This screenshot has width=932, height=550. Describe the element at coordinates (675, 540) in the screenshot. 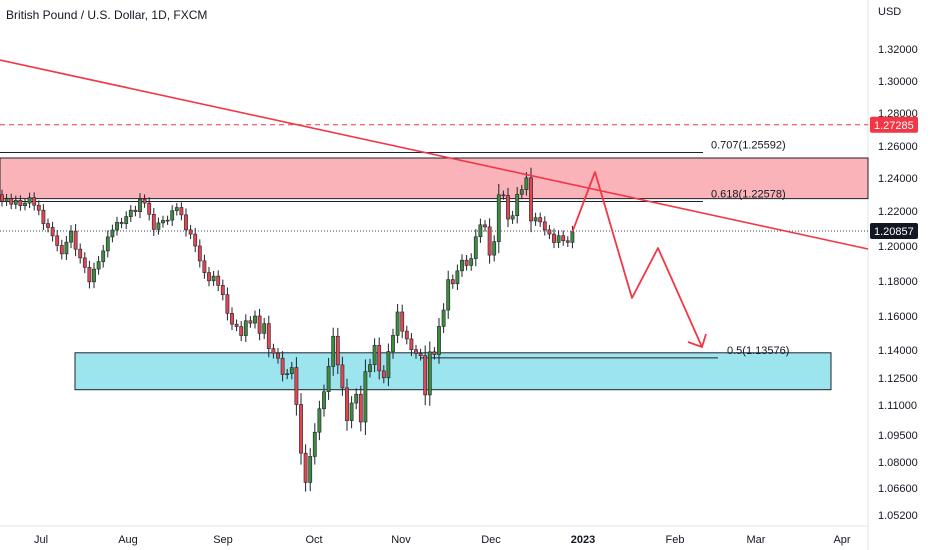

I see `x-tick-label: Feb` at that location.